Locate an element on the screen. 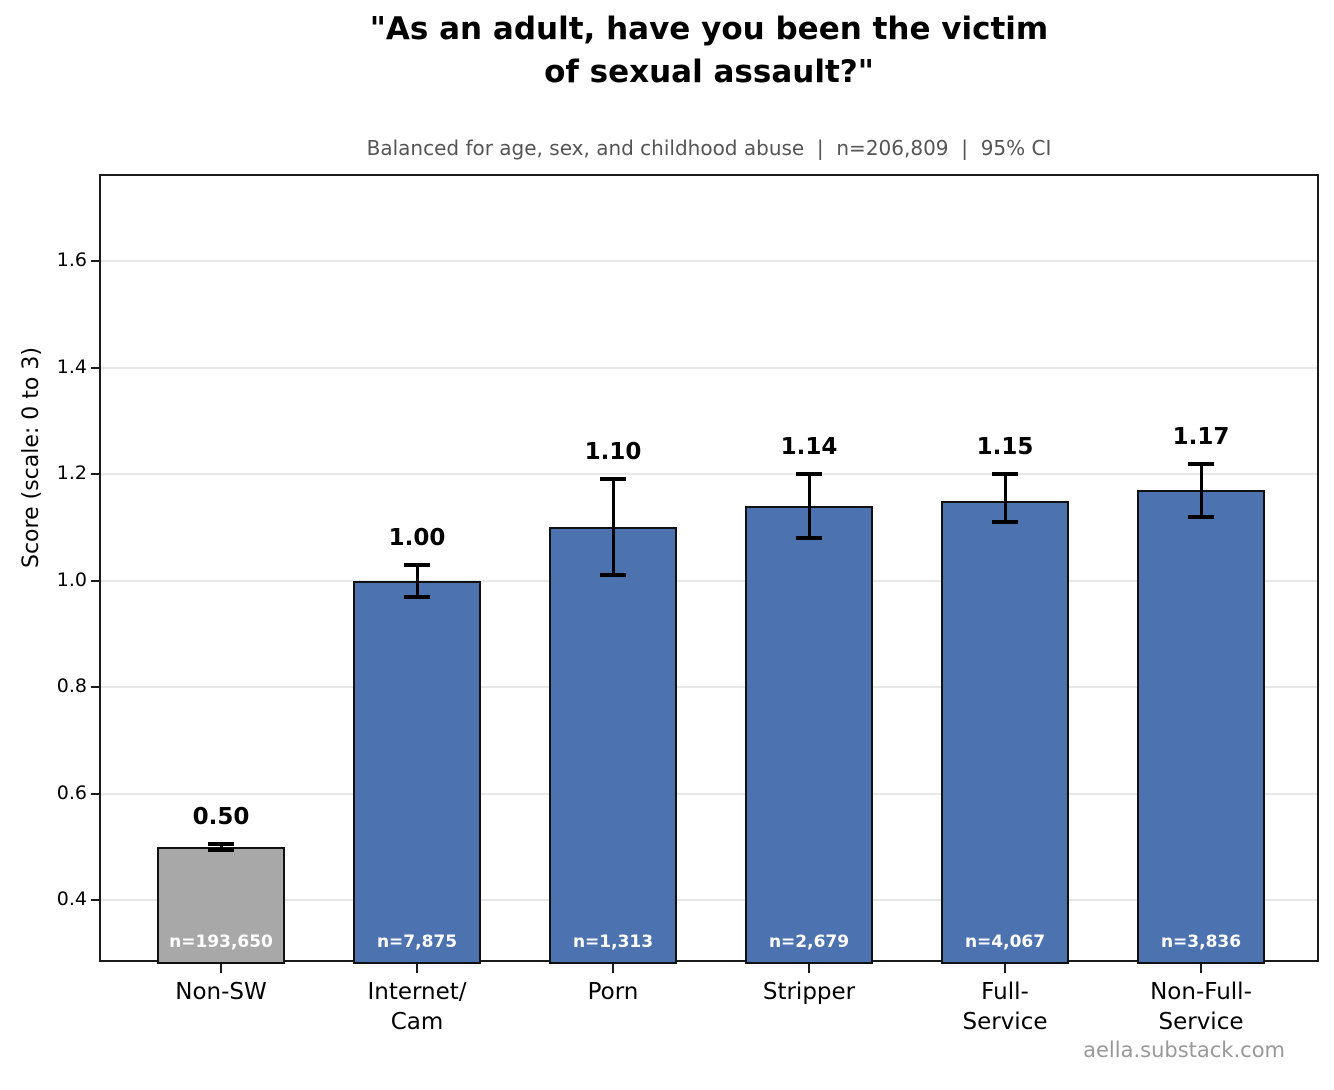 The height and width of the screenshot is (1090, 1334). y-axis-label: Score (scale: 0 to 3) is located at coordinates (31, 457).